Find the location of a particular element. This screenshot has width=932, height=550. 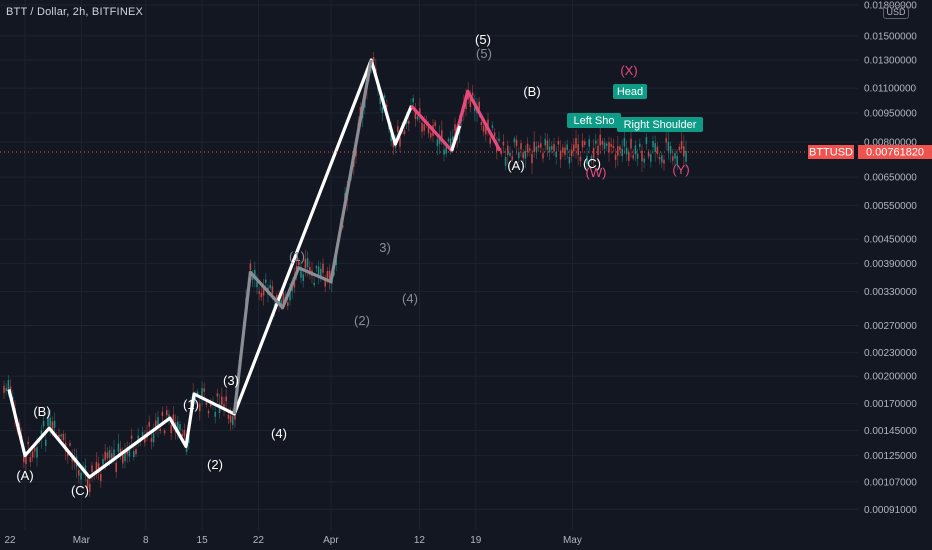

price-scale is located at coordinates (895, 275).